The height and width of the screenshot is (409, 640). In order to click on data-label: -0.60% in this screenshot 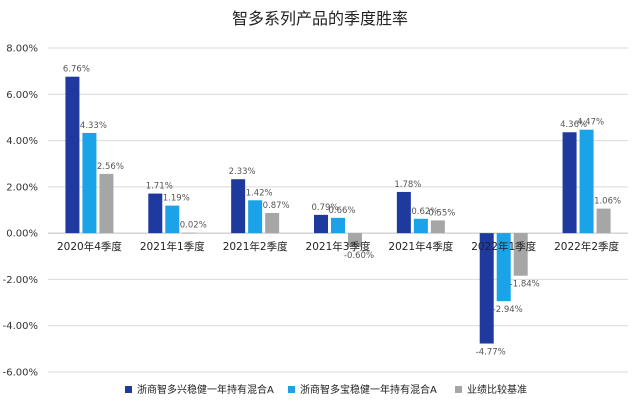, I will do `click(359, 256)`.